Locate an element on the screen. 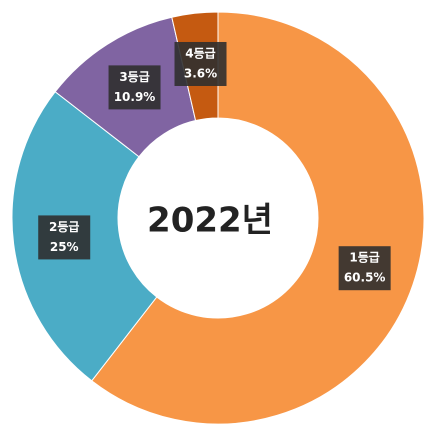 The height and width of the screenshot is (432, 435). label-name: 4등급 is located at coordinates (200, 53).